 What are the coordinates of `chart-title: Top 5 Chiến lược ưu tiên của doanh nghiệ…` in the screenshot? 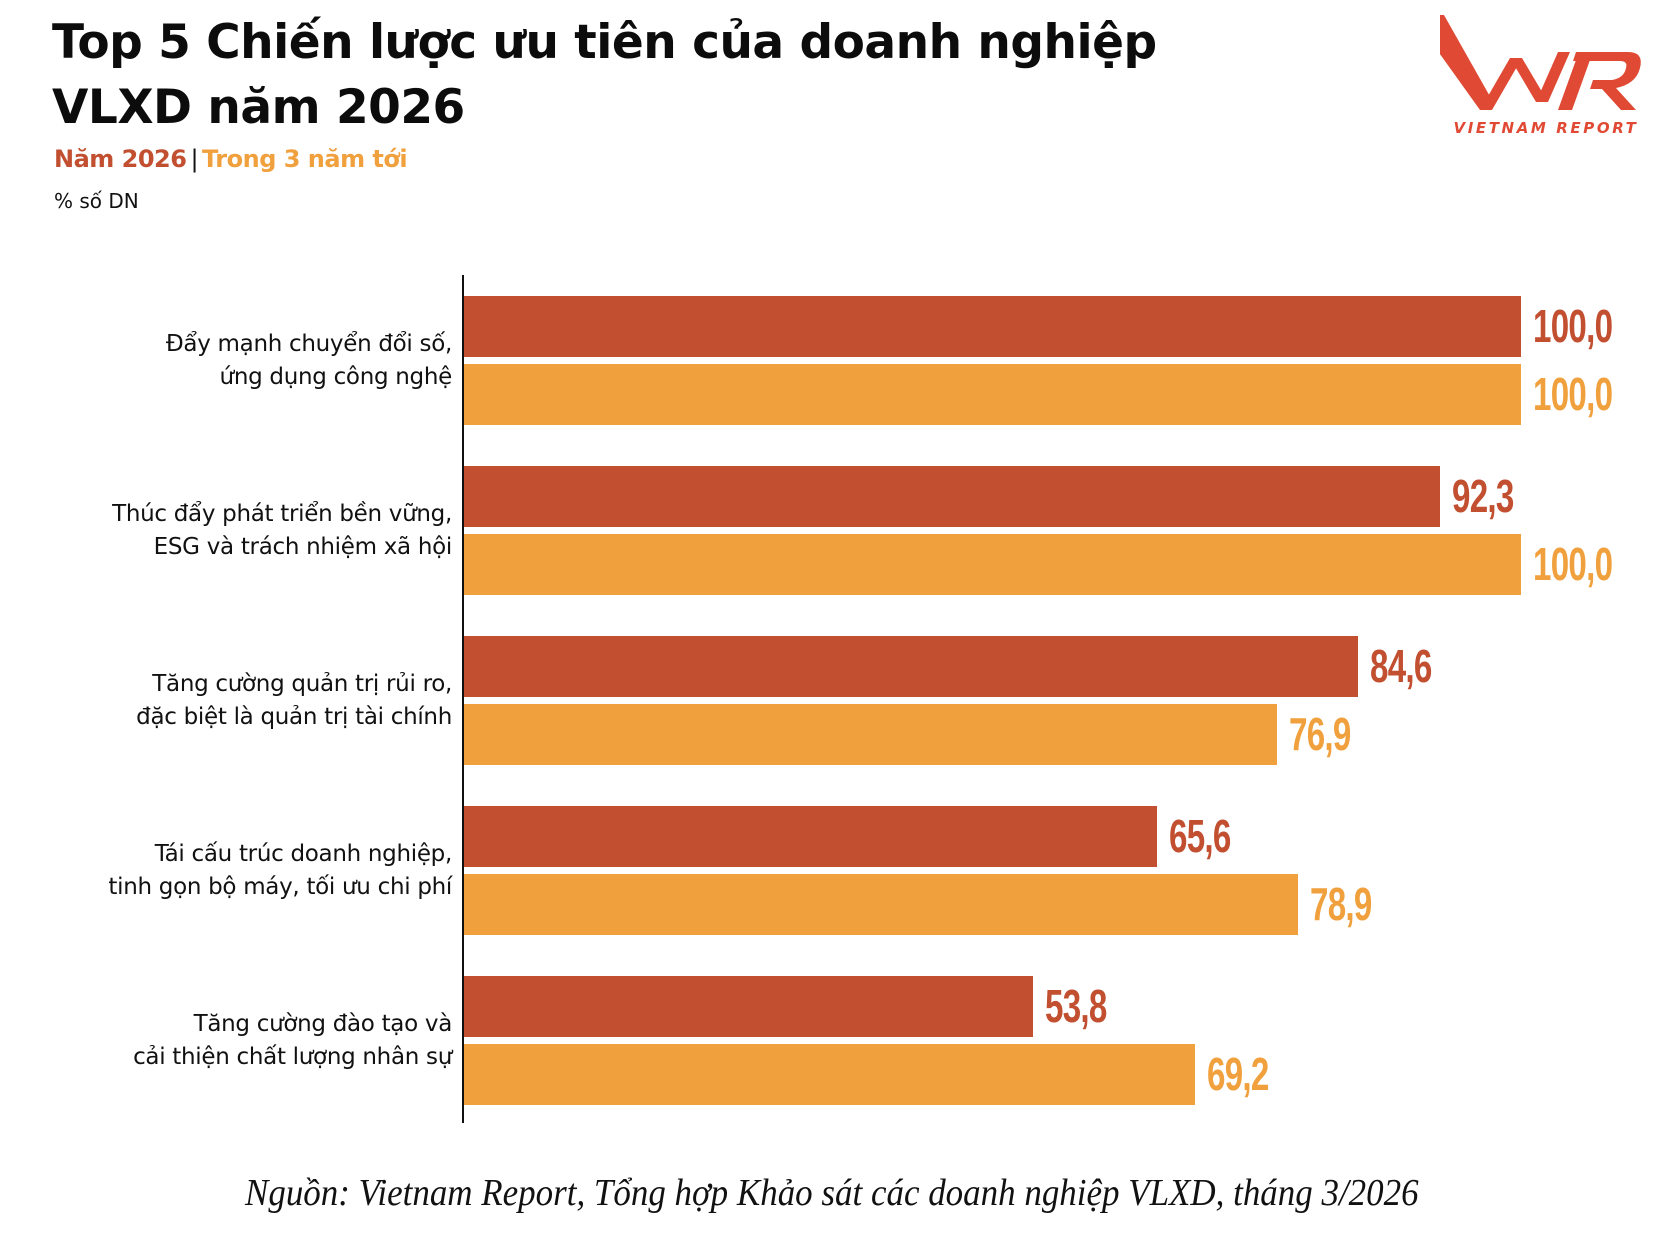 It's located at (604, 75).